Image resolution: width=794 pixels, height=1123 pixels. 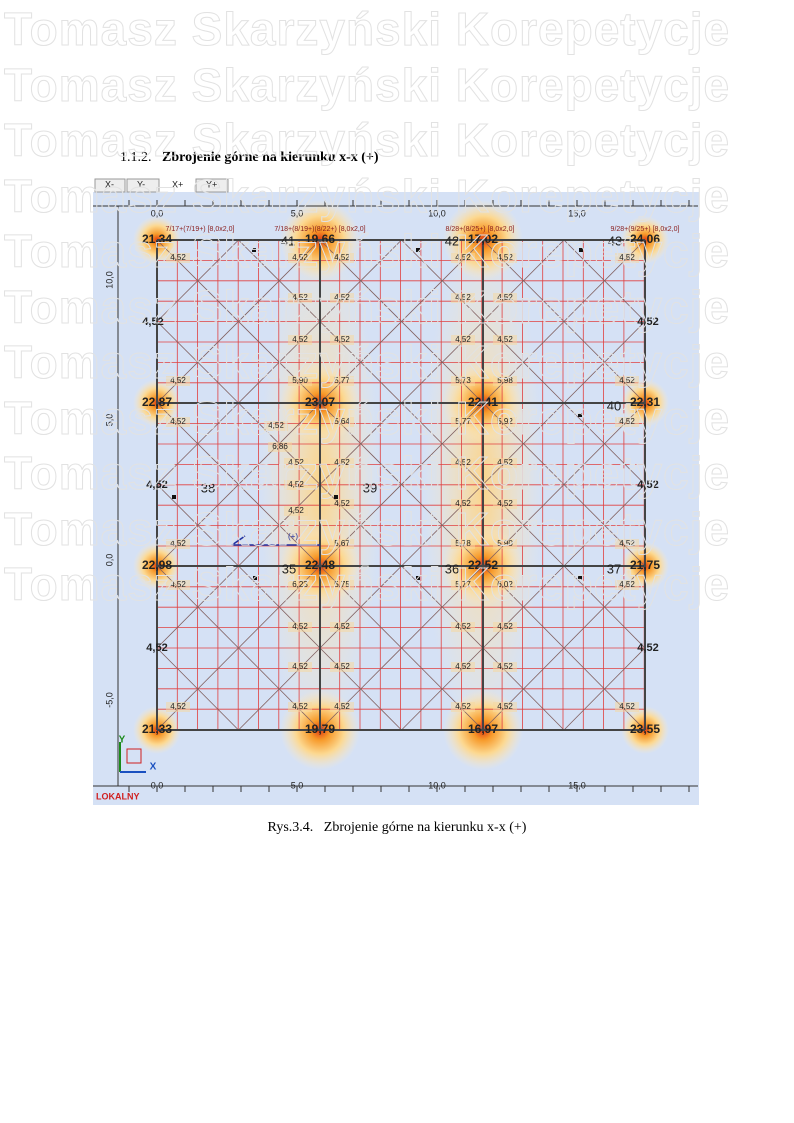 I want to click on cell-value: 6,02, so click(x=505, y=584).